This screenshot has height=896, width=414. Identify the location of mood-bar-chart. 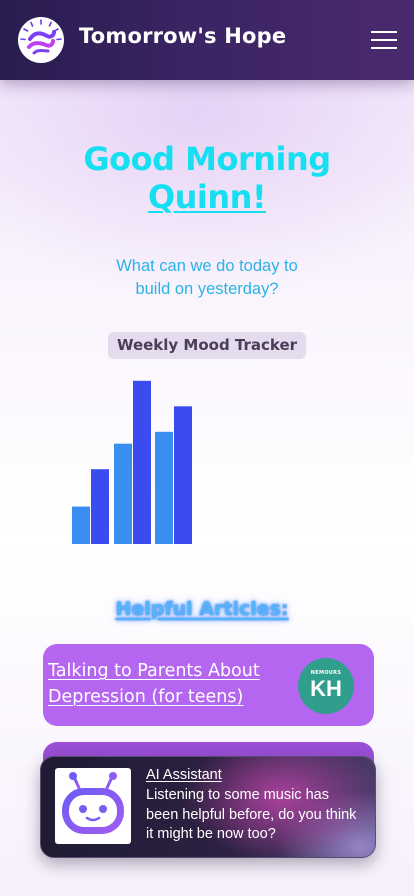
(132, 462).